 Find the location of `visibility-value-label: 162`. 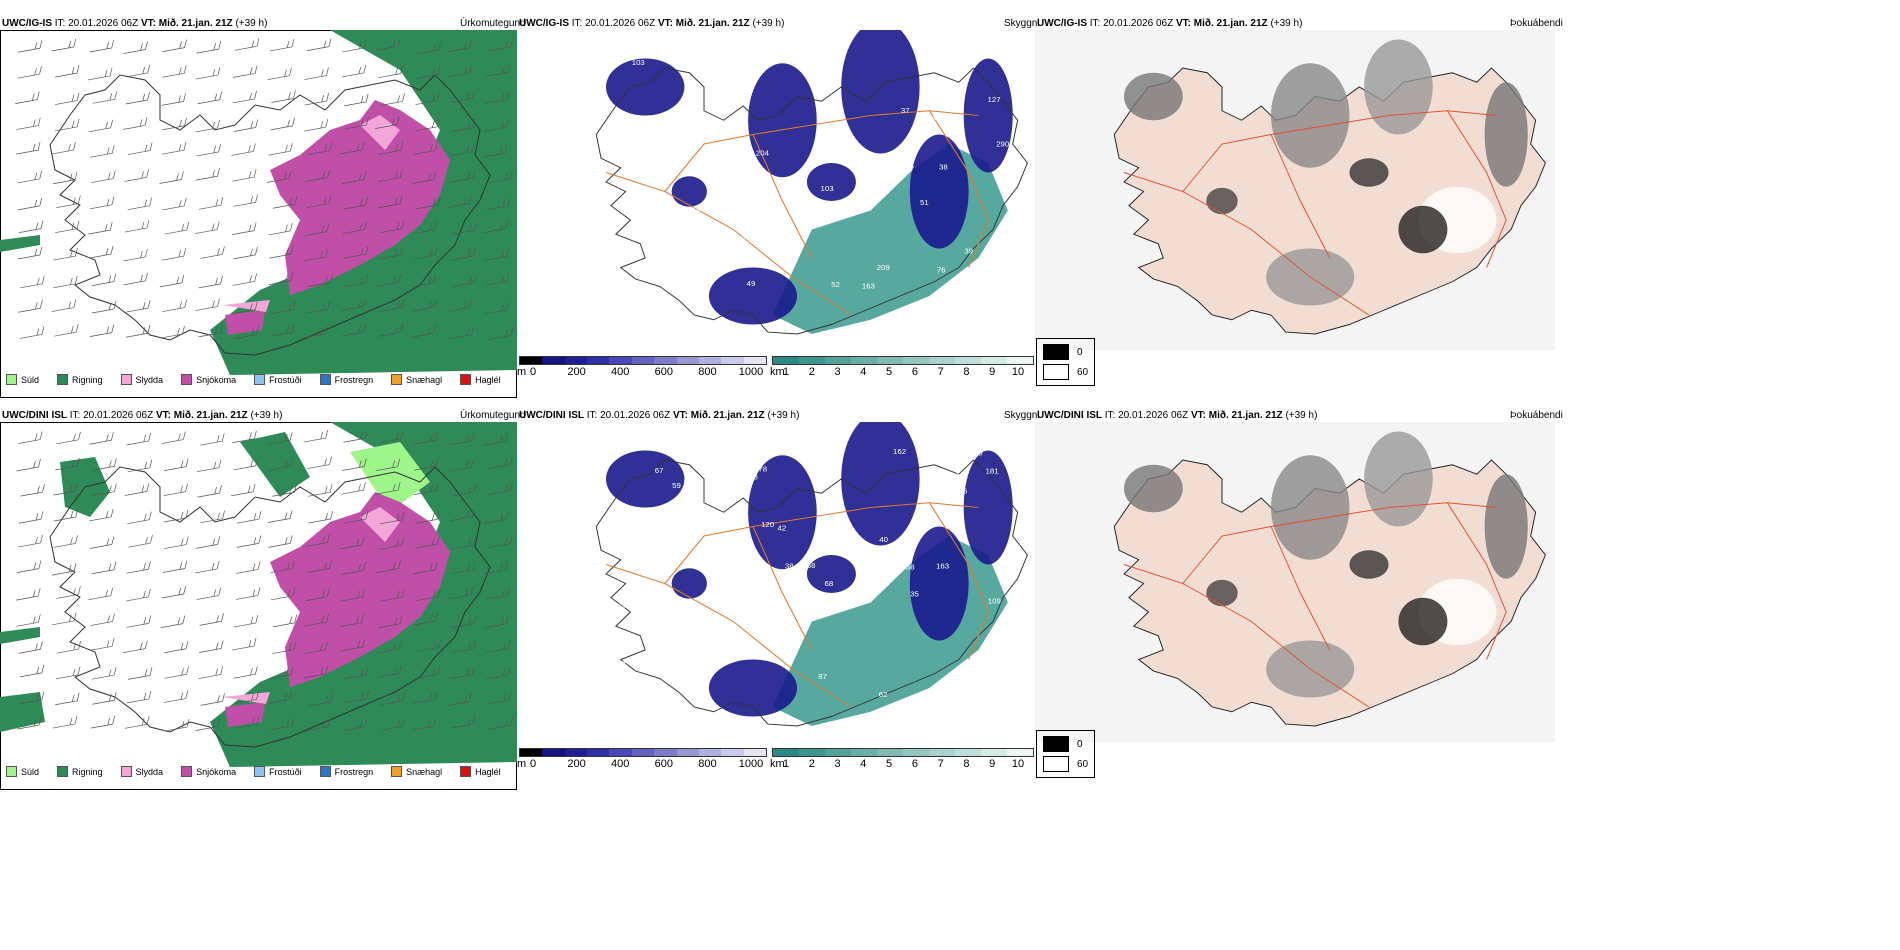

visibility-value-label: 162 is located at coordinates (899, 451).